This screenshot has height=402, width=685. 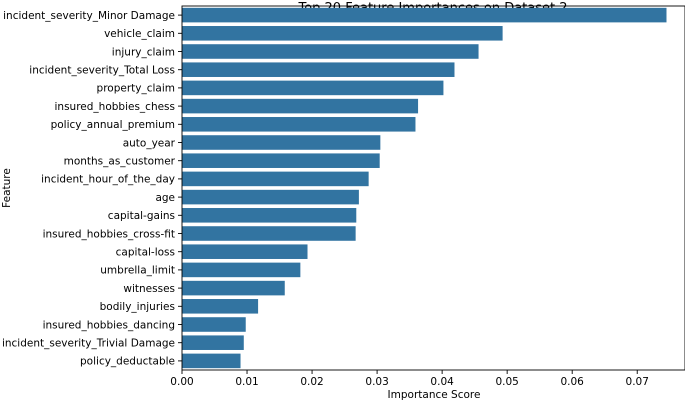 What do you see at coordinates (145, 253) in the screenshot?
I see `category-label-13: capital-loss` at bounding box center [145, 253].